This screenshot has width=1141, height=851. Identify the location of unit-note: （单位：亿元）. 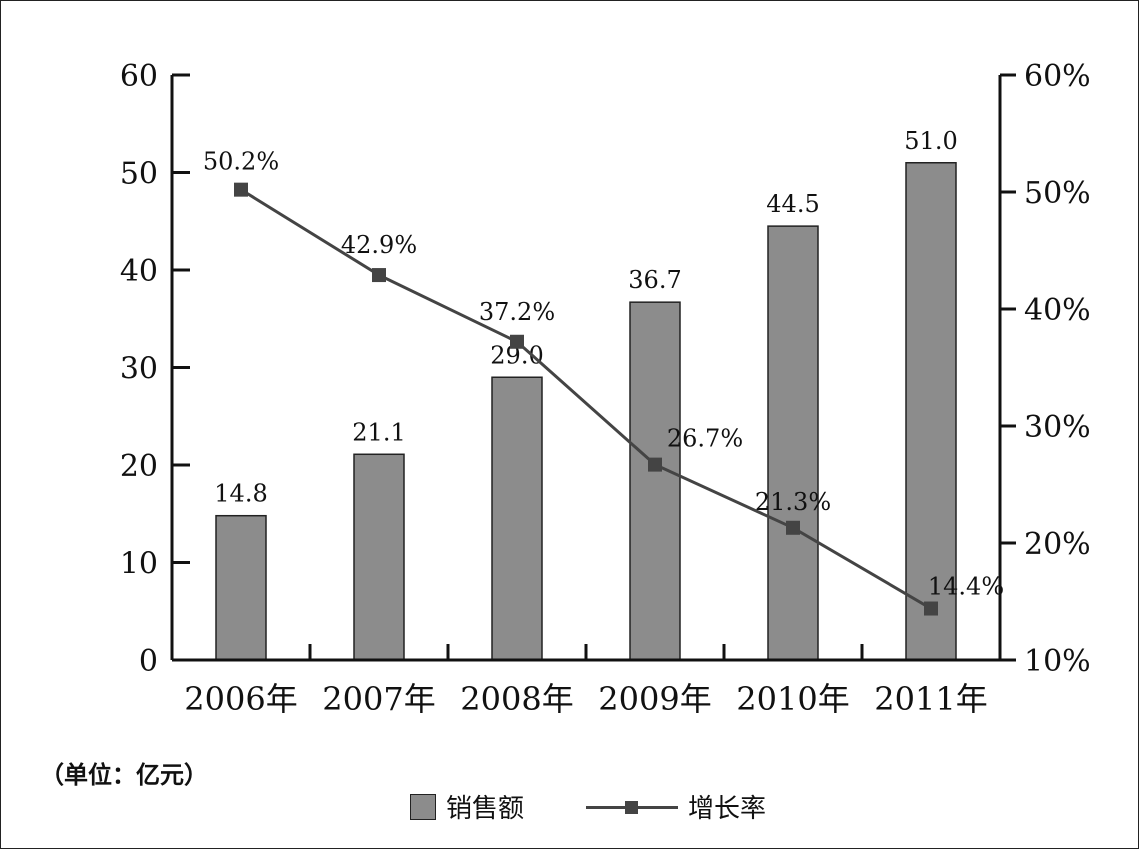
(124, 775).